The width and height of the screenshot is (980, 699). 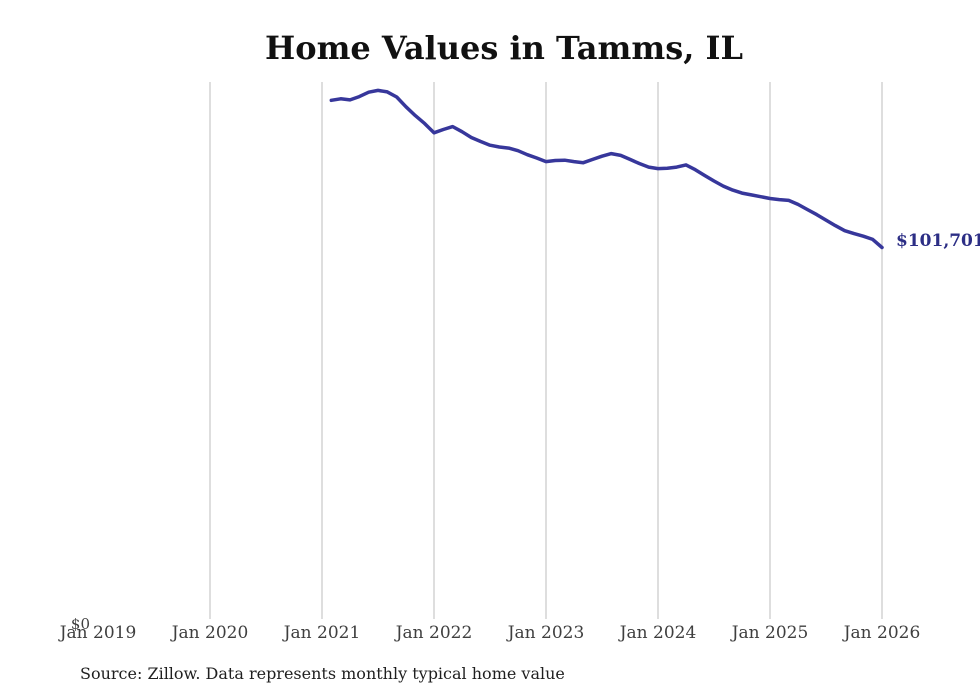 I want to click on x-axis-tick-label: Jan 2024, so click(x=658, y=633).